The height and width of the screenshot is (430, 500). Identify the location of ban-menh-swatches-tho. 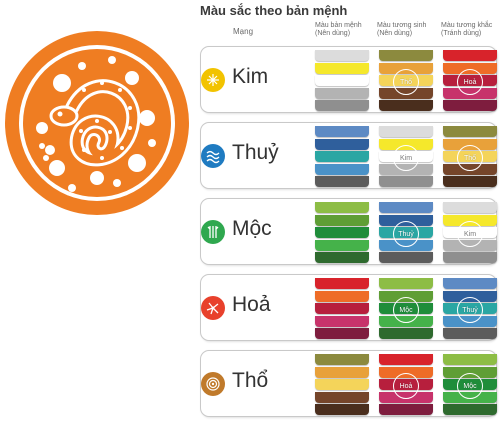
(342, 385).